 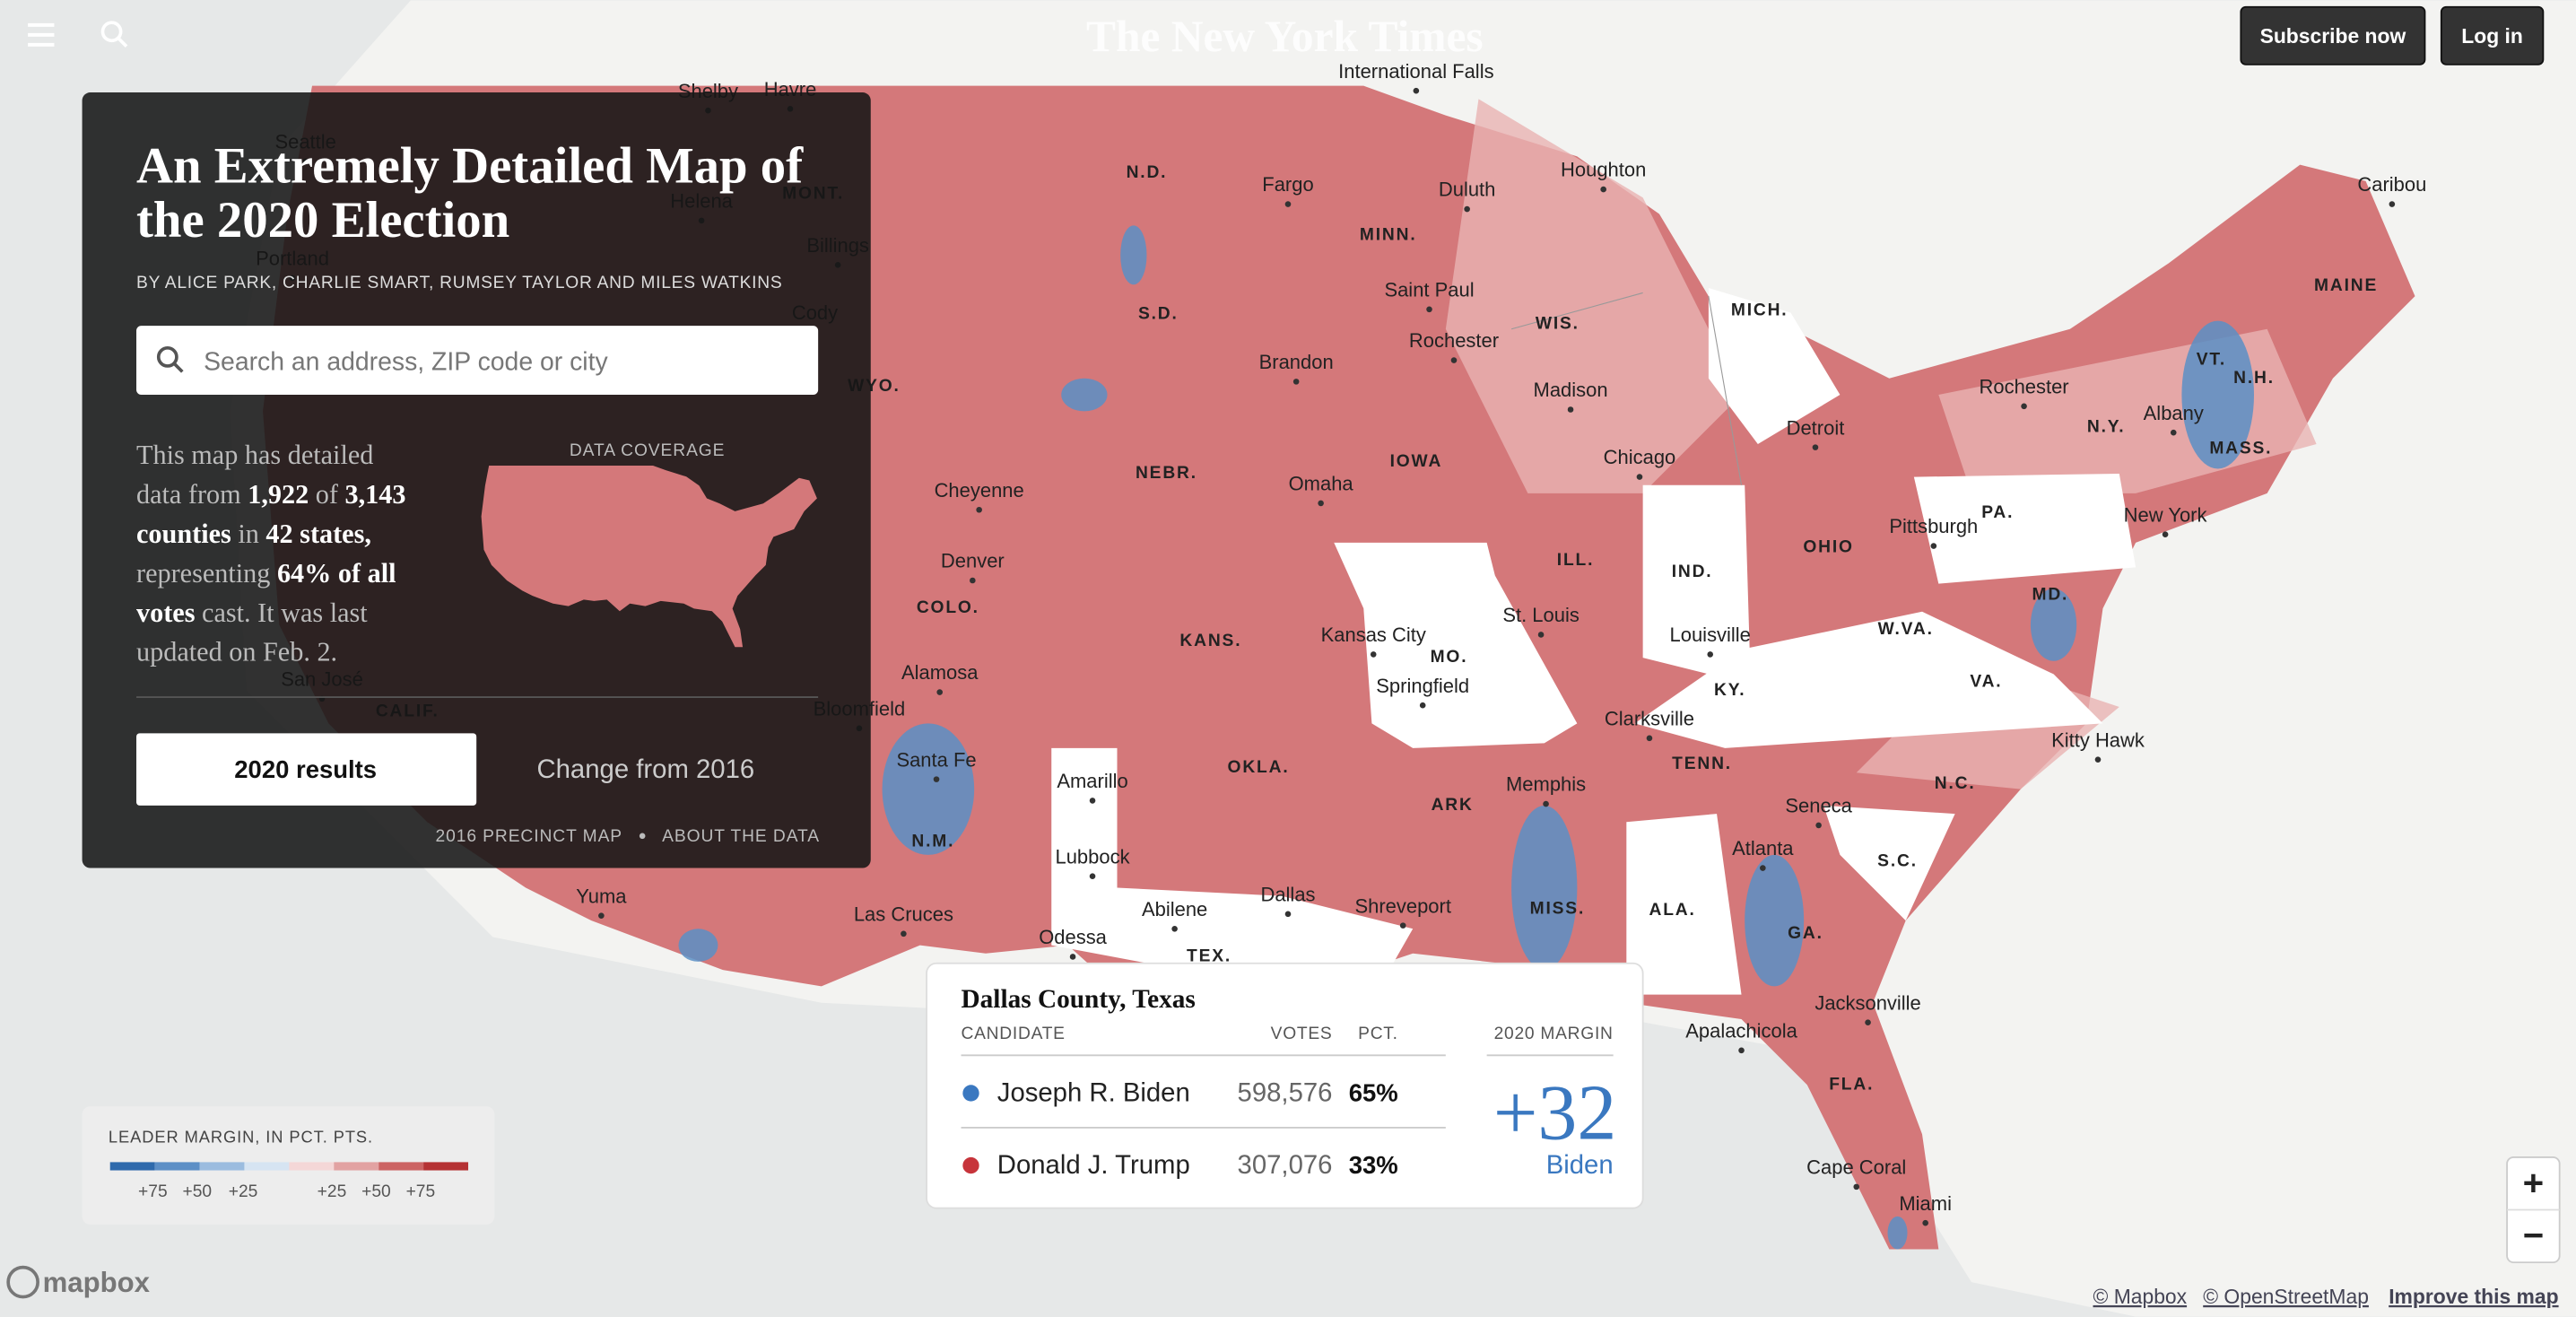 What do you see at coordinates (940, 672) in the screenshot?
I see `city-label: Alamosa` at bounding box center [940, 672].